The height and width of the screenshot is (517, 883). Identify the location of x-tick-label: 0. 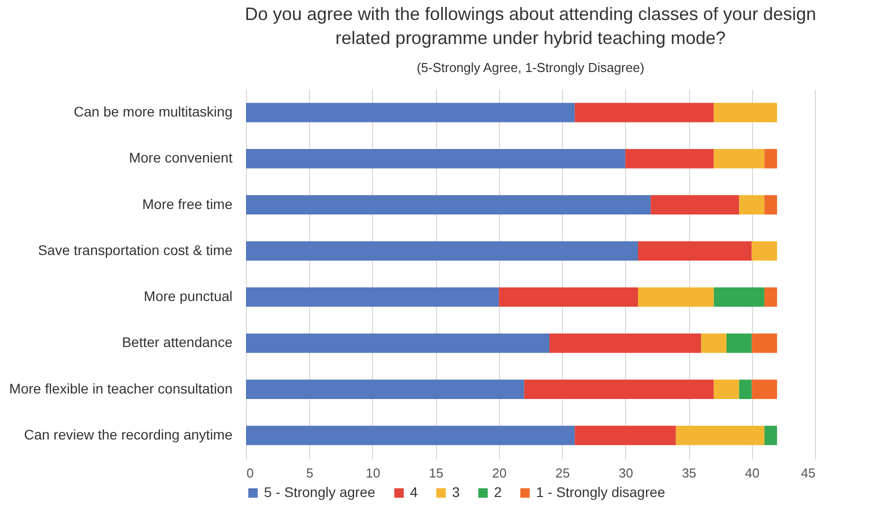
(250, 473).